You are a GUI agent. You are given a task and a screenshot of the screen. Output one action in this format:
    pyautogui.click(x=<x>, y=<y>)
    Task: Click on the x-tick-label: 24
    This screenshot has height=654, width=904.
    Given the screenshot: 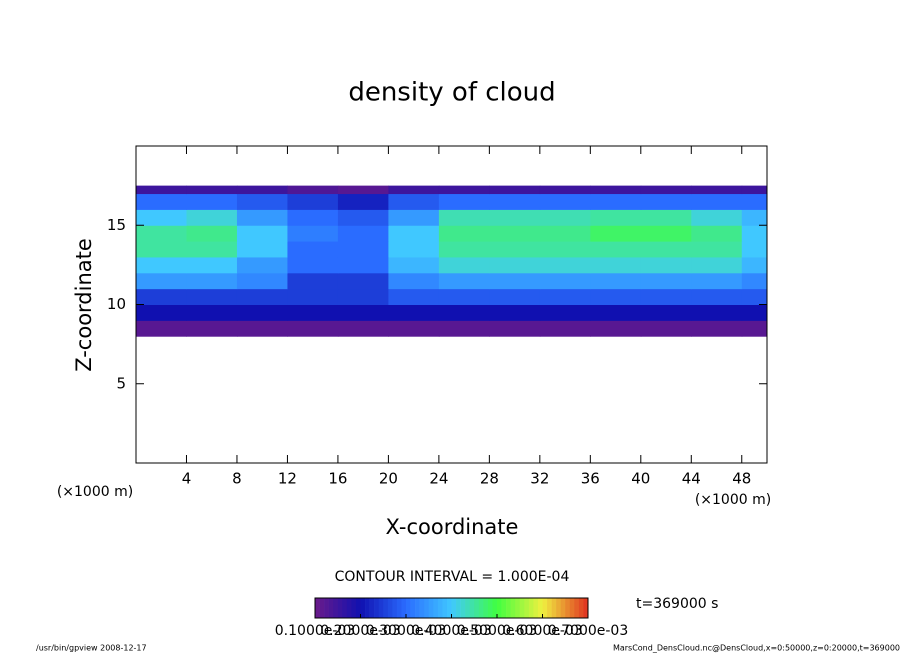 What is the action you would take?
    pyautogui.click(x=438, y=479)
    